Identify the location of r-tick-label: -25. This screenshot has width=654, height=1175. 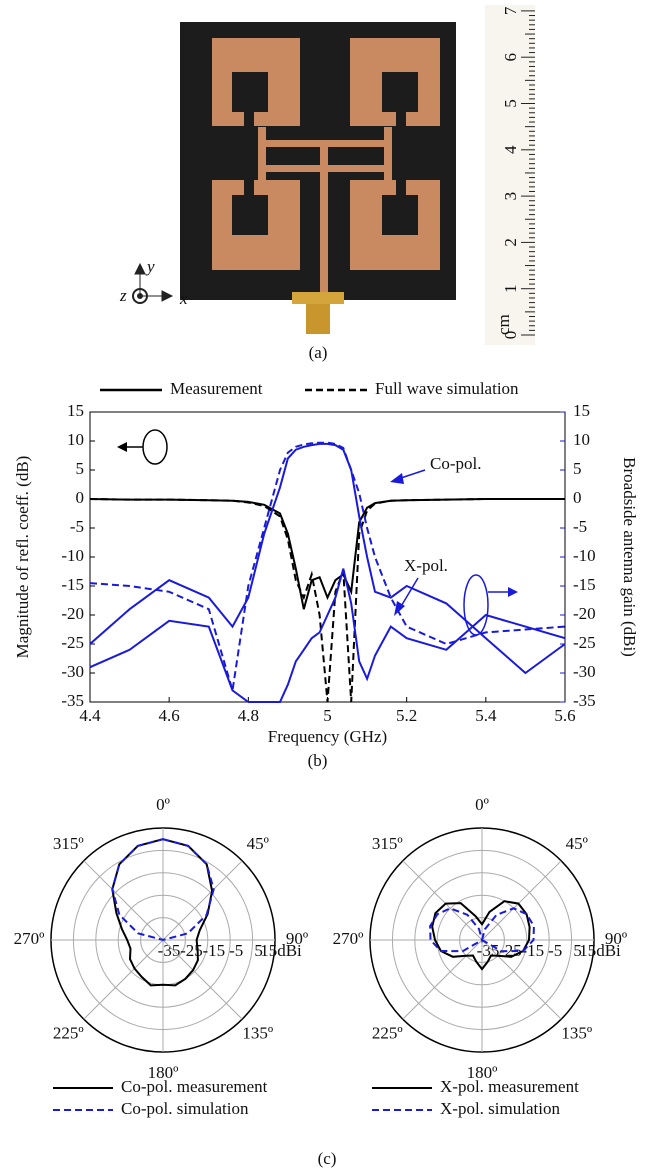
(191, 950).